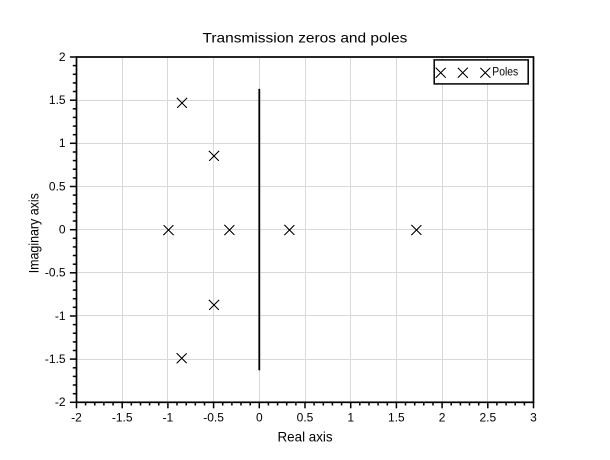 The width and height of the screenshot is (610, 460). I want to click on svg-text: 2.5, so click(487, 418).